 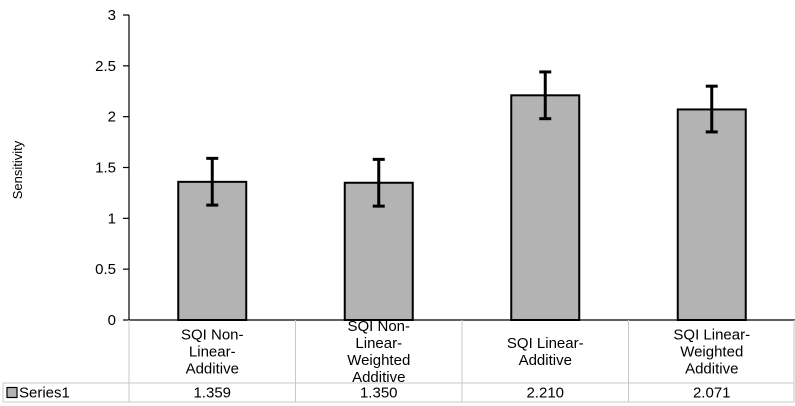 What do you see at coordinates (545, 393) in the screenshot?
I see `data-label: 2.210` at bounding box center [545, 393].